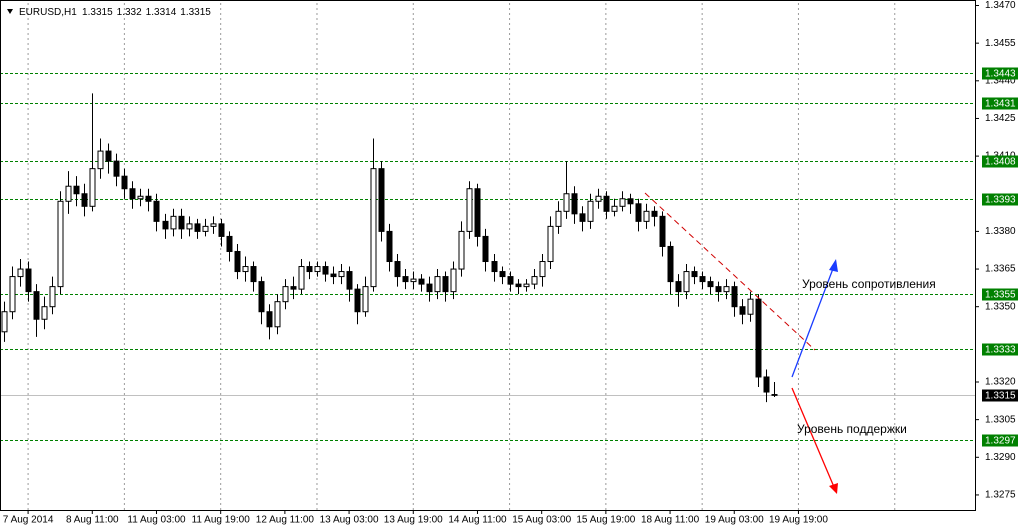  Describe the element at coordinates (833, 488) in the screenshot. I see `down-arrow-head` at that location.